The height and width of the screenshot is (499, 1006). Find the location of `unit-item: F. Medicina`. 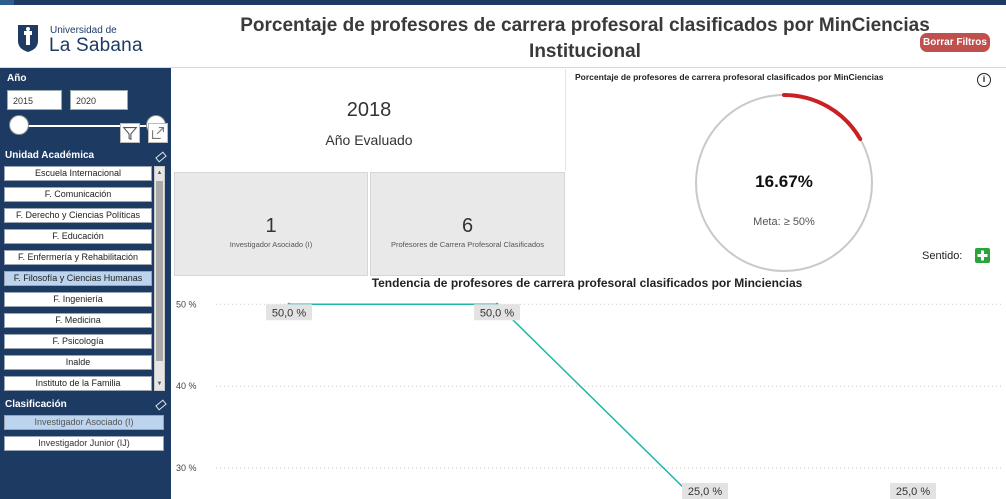

unit-item: F. Medicina is located at coordinates (78, 320).